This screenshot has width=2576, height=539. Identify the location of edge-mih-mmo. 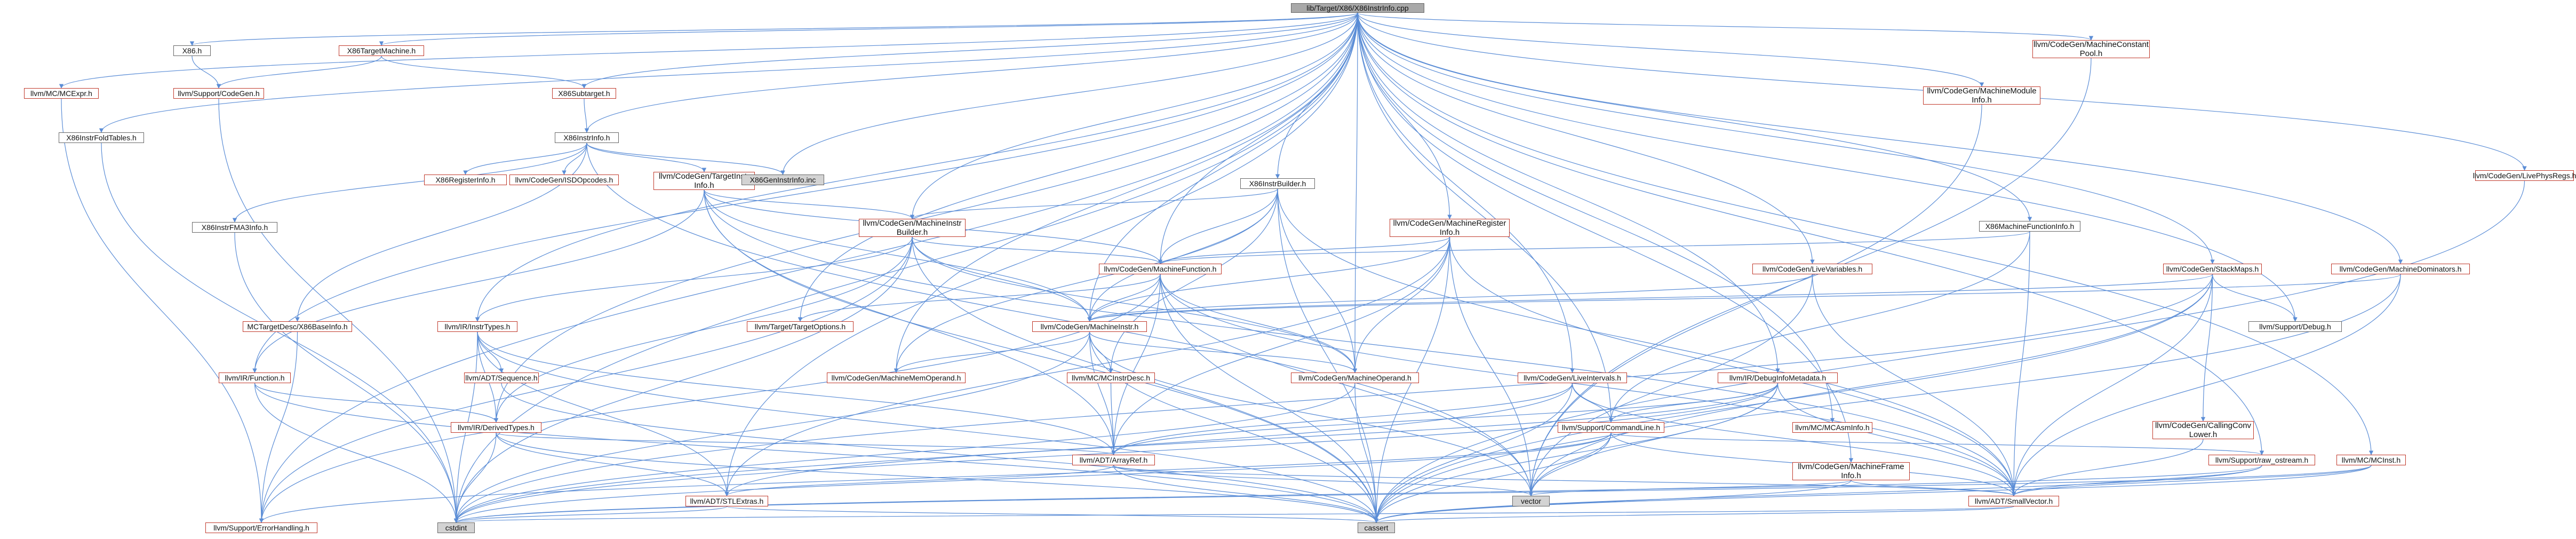
(992, 352).